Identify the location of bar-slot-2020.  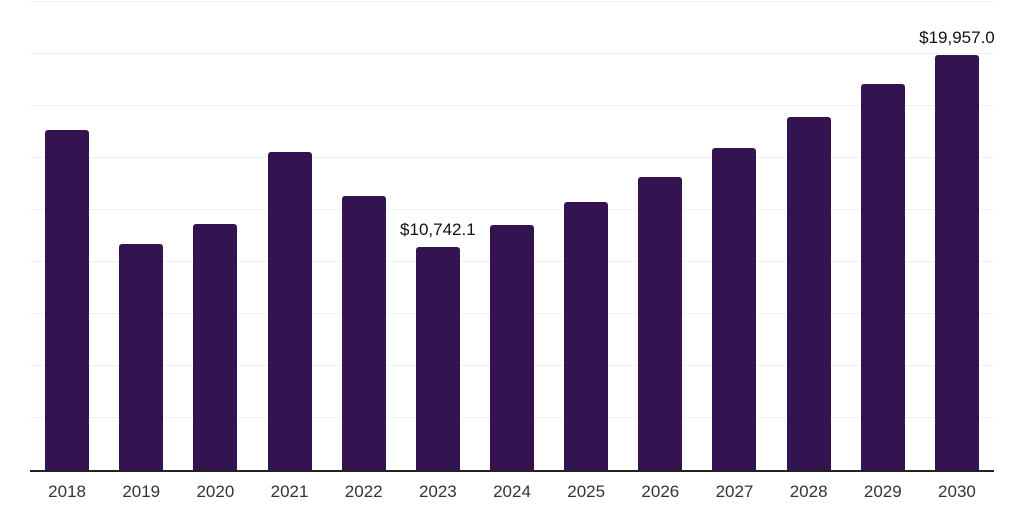
(215, 236).